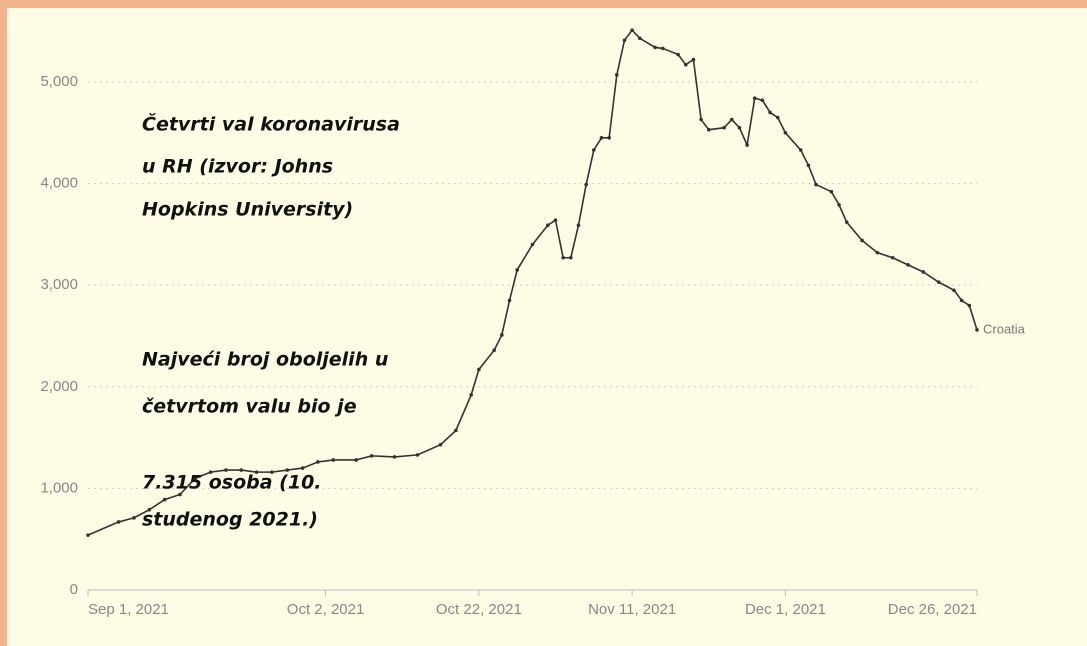 The width and height of the screenshot is (1087, 646). What do you see at coordinates (59, 284) in the screenshot?
I see `y-tick-label: 3,000` at bounding box center [59, 284].